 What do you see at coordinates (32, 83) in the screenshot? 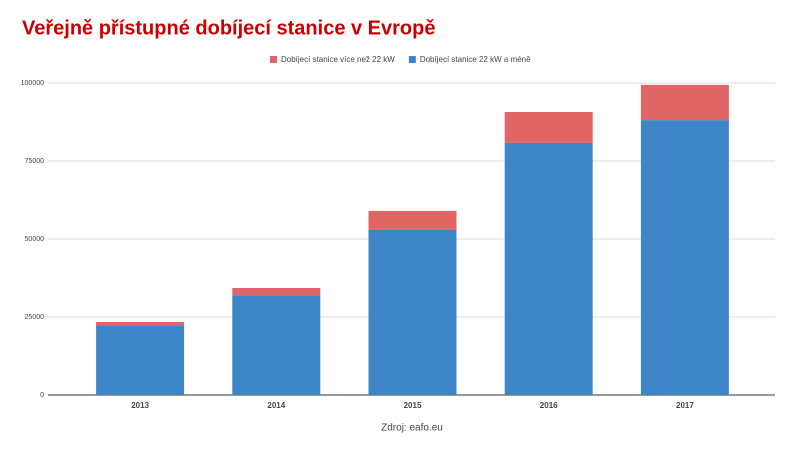
I see `y-tick-label: 100000` at bounding box center [32, 83].